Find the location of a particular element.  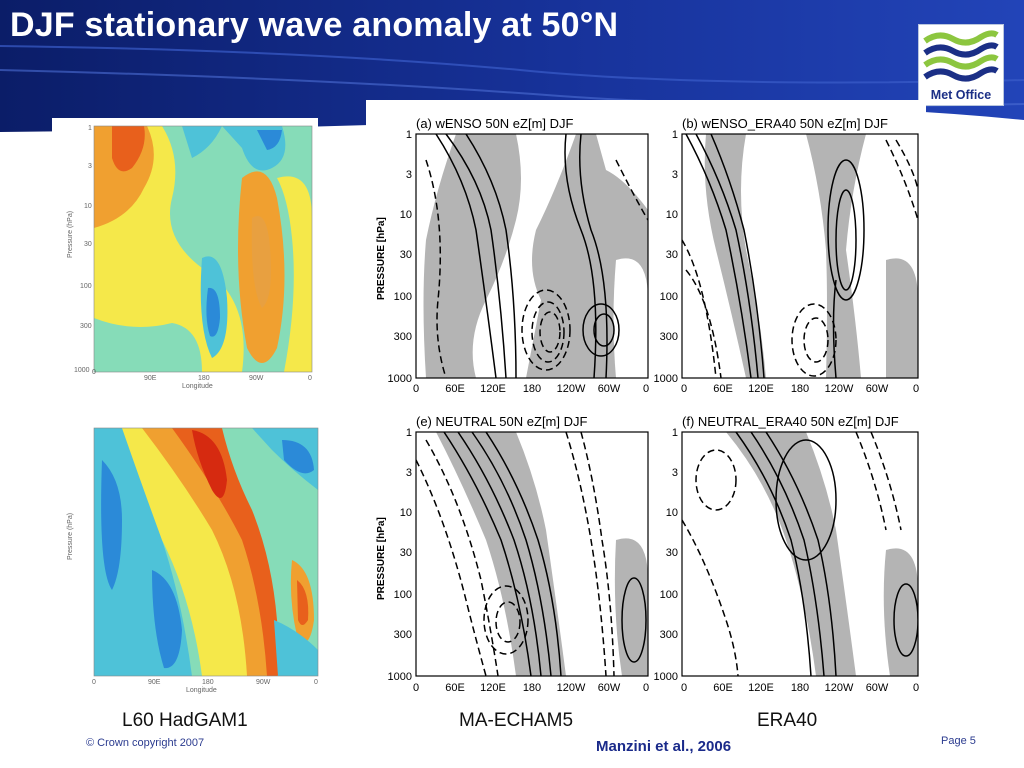

had-y-label-top: Pressure (hPa) is located at coordinates (70, 234).